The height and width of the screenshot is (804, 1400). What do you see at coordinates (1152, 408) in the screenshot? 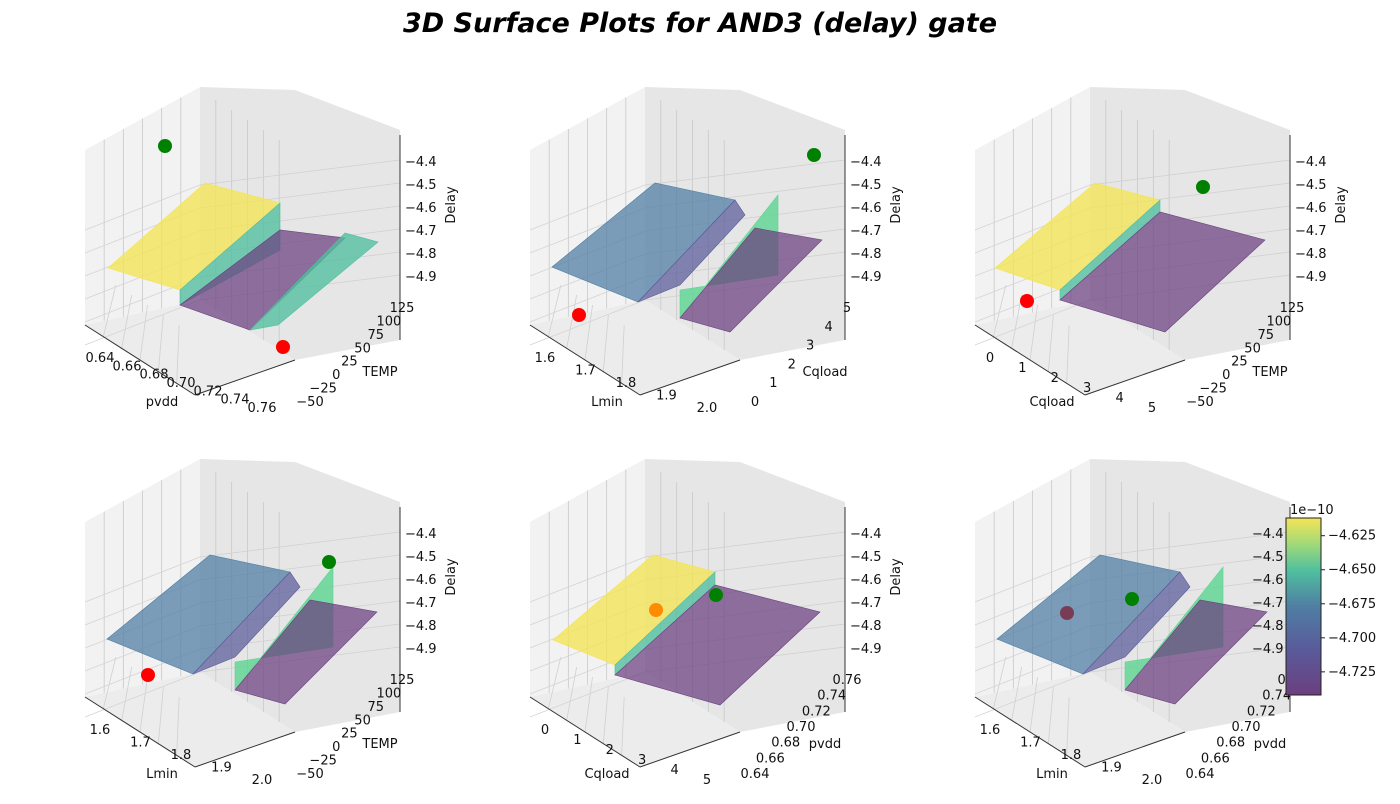
I see `x-tick-label: 5` at bounding box center [1152, 408].